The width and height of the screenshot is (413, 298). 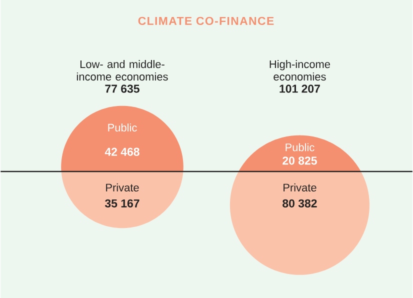 What do you see at coordinates (299, 203) in the screenshot?
I see `data-label: 80 382` at bounding box center [299, 203].